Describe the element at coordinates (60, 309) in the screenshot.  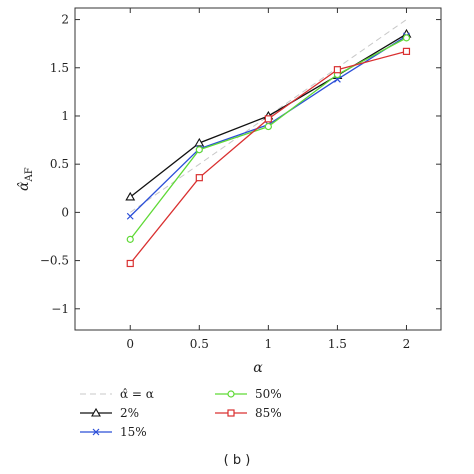
I see `y-tick-label: −1` at that location.